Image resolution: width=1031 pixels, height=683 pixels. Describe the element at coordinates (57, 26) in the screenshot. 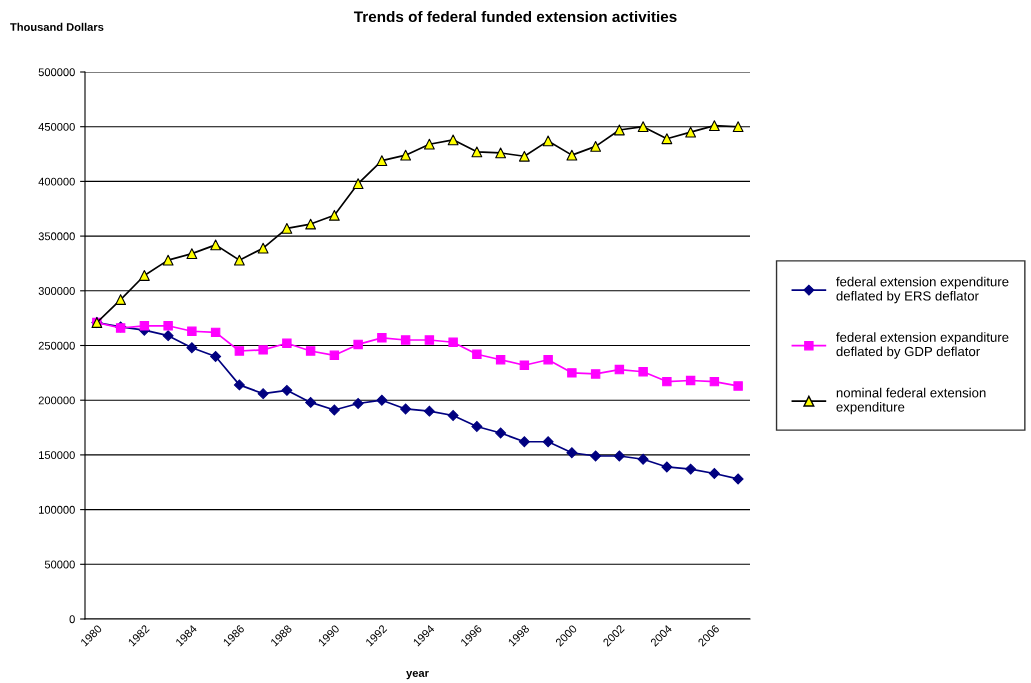

I see `y-axis-title: Thousand Dollars` at that location.